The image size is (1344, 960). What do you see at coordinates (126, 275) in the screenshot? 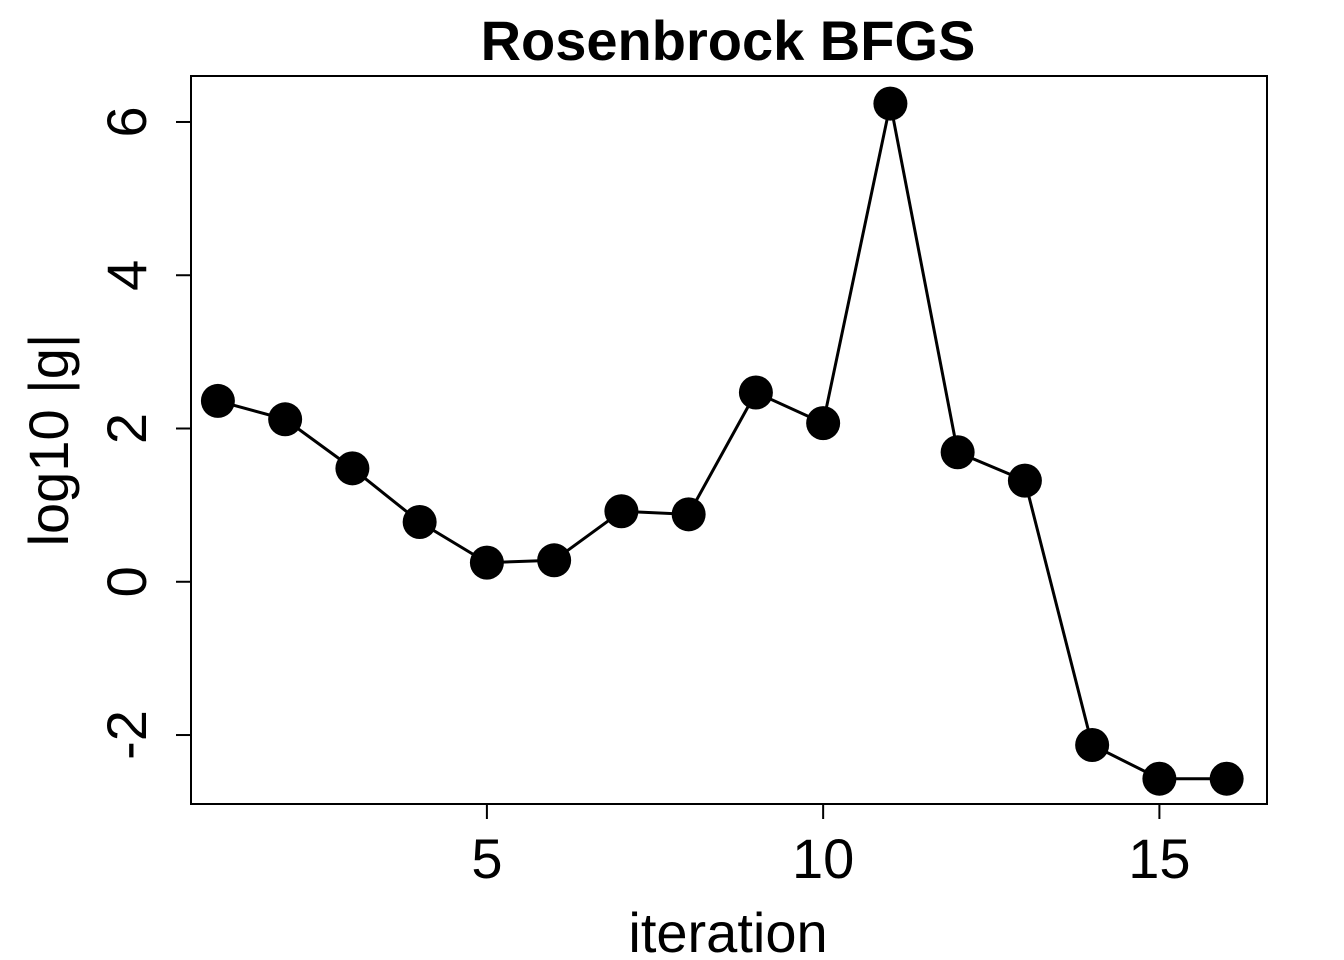
I see `y-tick-label: 4` at bounding box center [126, 275].